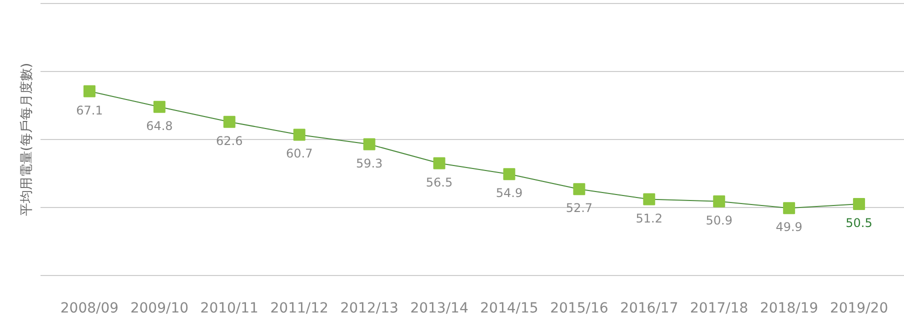 This screenshot has height=320, width=904. I want to click on x-tick-label: 2009/10, so click(159, 308).